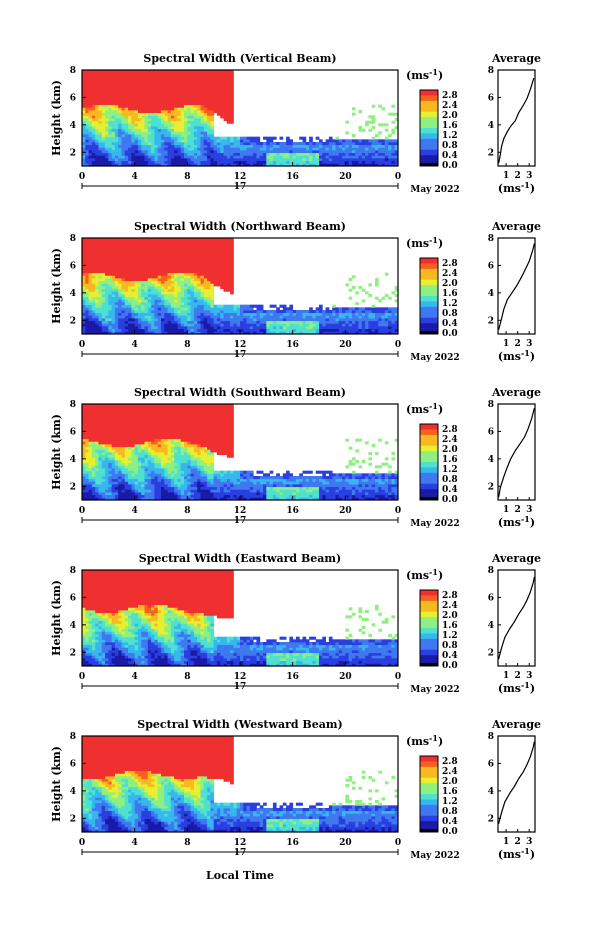 The height and width of the screenshot is (929, 610). What do you see at coordinates (429, 103) in the screenshot?
I see `colorbar-swatch` at bounding box center [429, 103].